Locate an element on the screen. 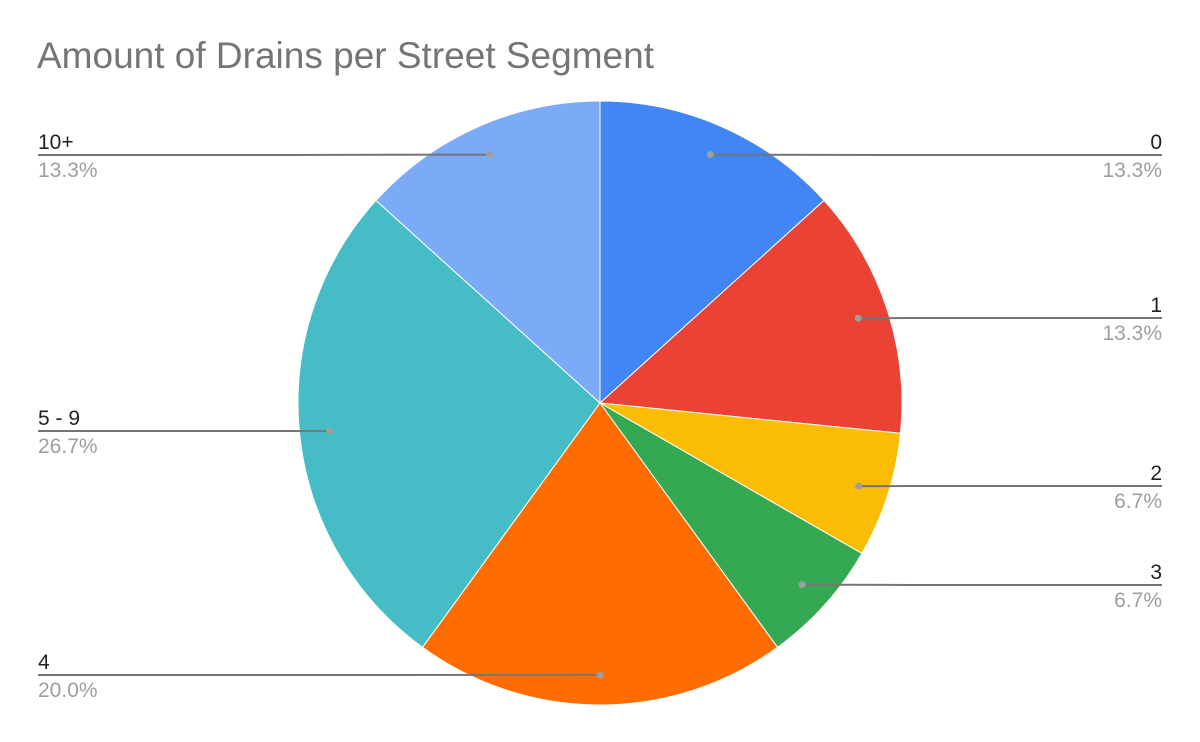  slice-value-1: 13.3% is located at coordinates (1132, 333).